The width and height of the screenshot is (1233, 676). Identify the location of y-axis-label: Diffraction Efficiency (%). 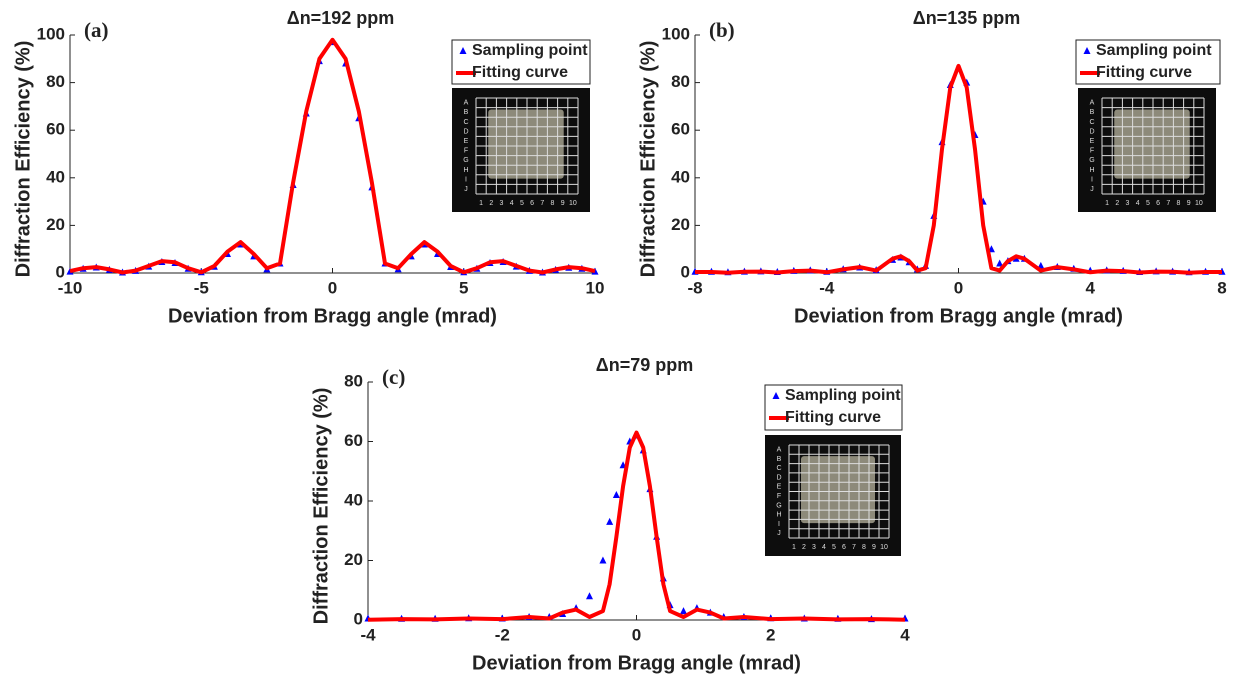
(321, 506).